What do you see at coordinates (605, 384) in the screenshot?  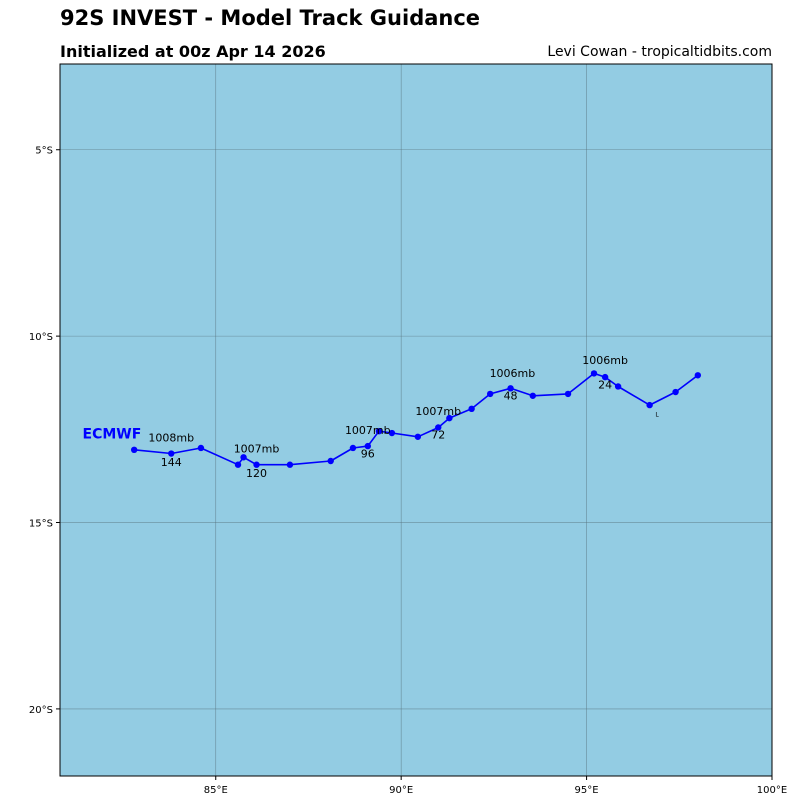 I see `forecast-hour-label: 24` at bounding box center [605, 384].